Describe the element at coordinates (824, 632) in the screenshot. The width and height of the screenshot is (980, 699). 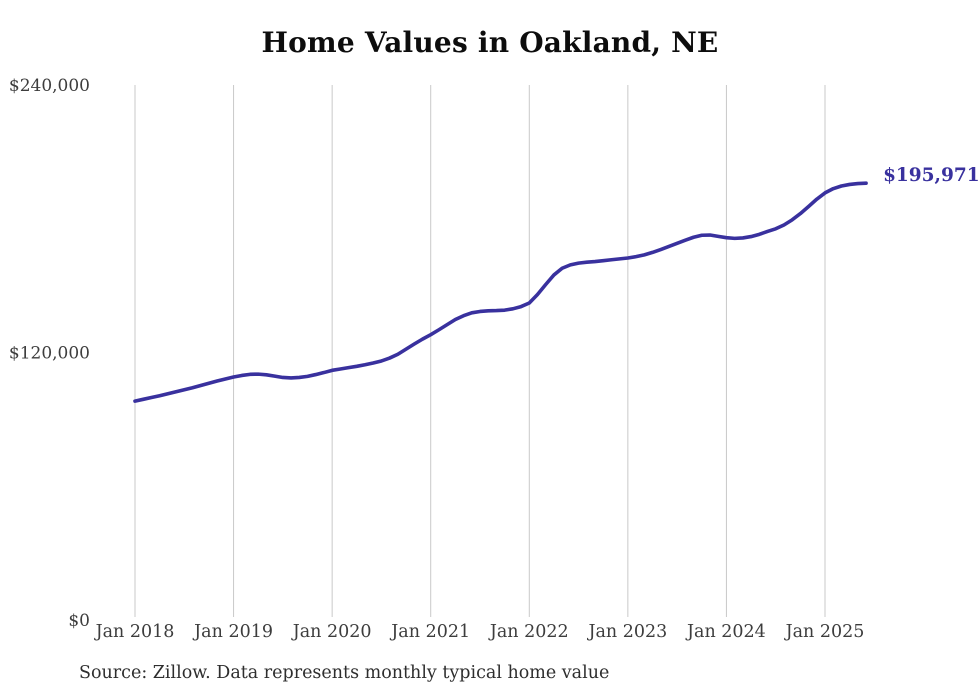
I see `x-axis-tick-label: Jan 2025` at that location.